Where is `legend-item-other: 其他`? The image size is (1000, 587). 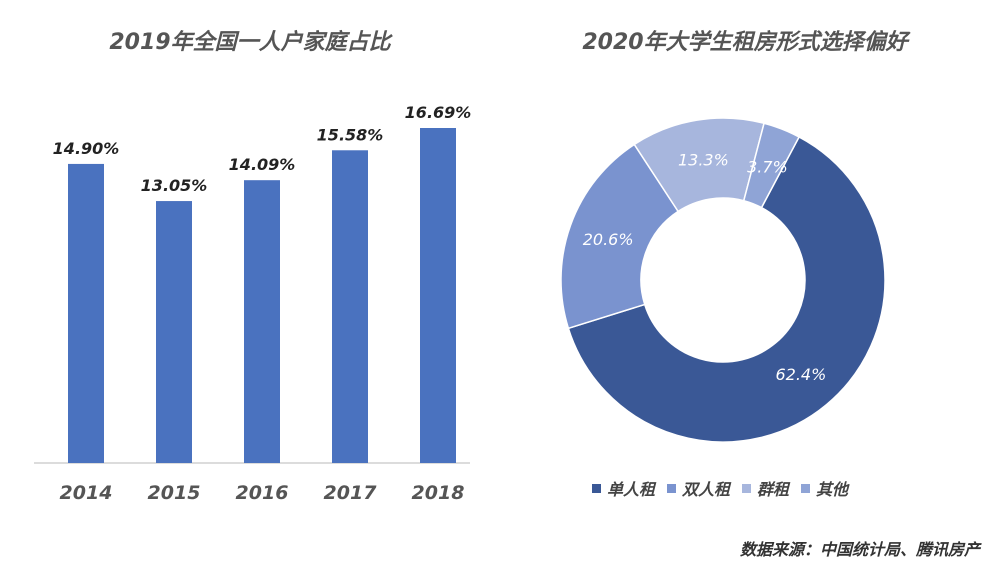 legend-item-other: 其他 is located at coordinates (824, 488).